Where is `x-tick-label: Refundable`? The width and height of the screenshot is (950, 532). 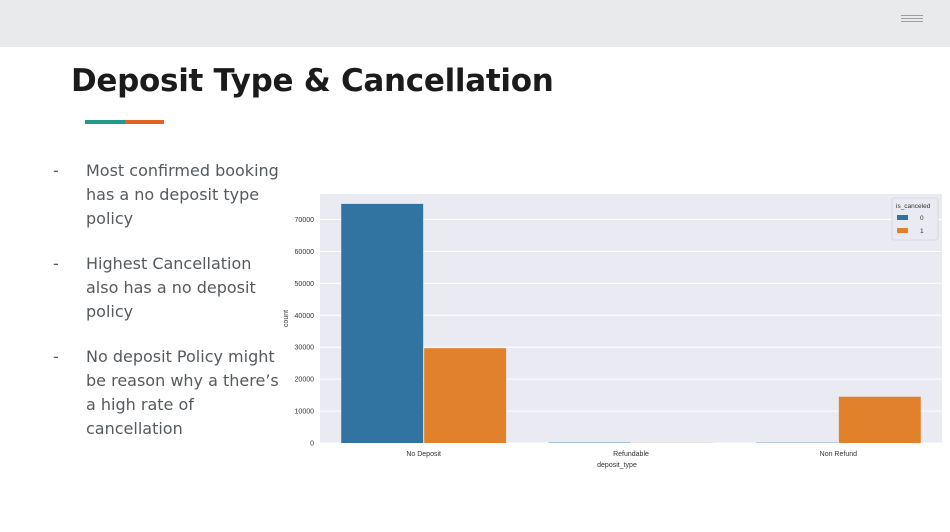
x-tick-label: Refundable is located at coordinates (631, 454).